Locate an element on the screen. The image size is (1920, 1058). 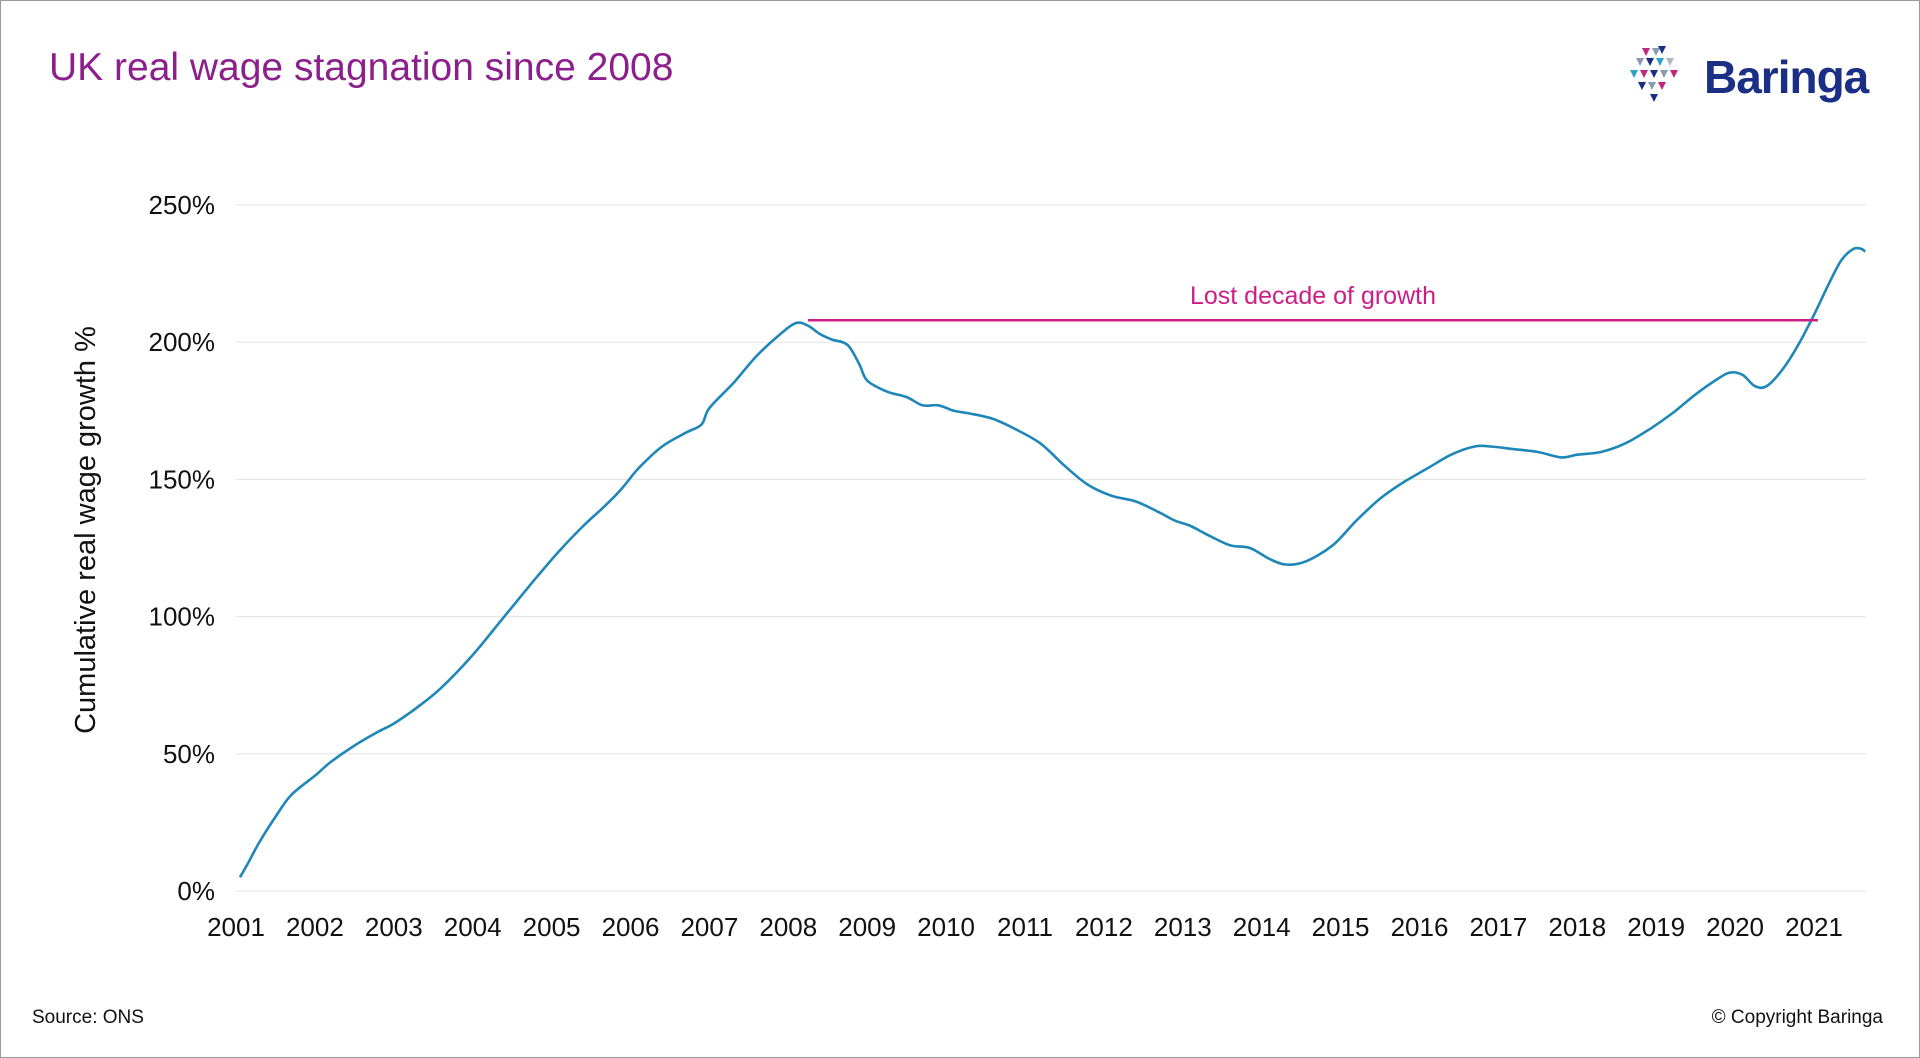
x-tick-label: 2012 is located at coordinates (1104, 927).